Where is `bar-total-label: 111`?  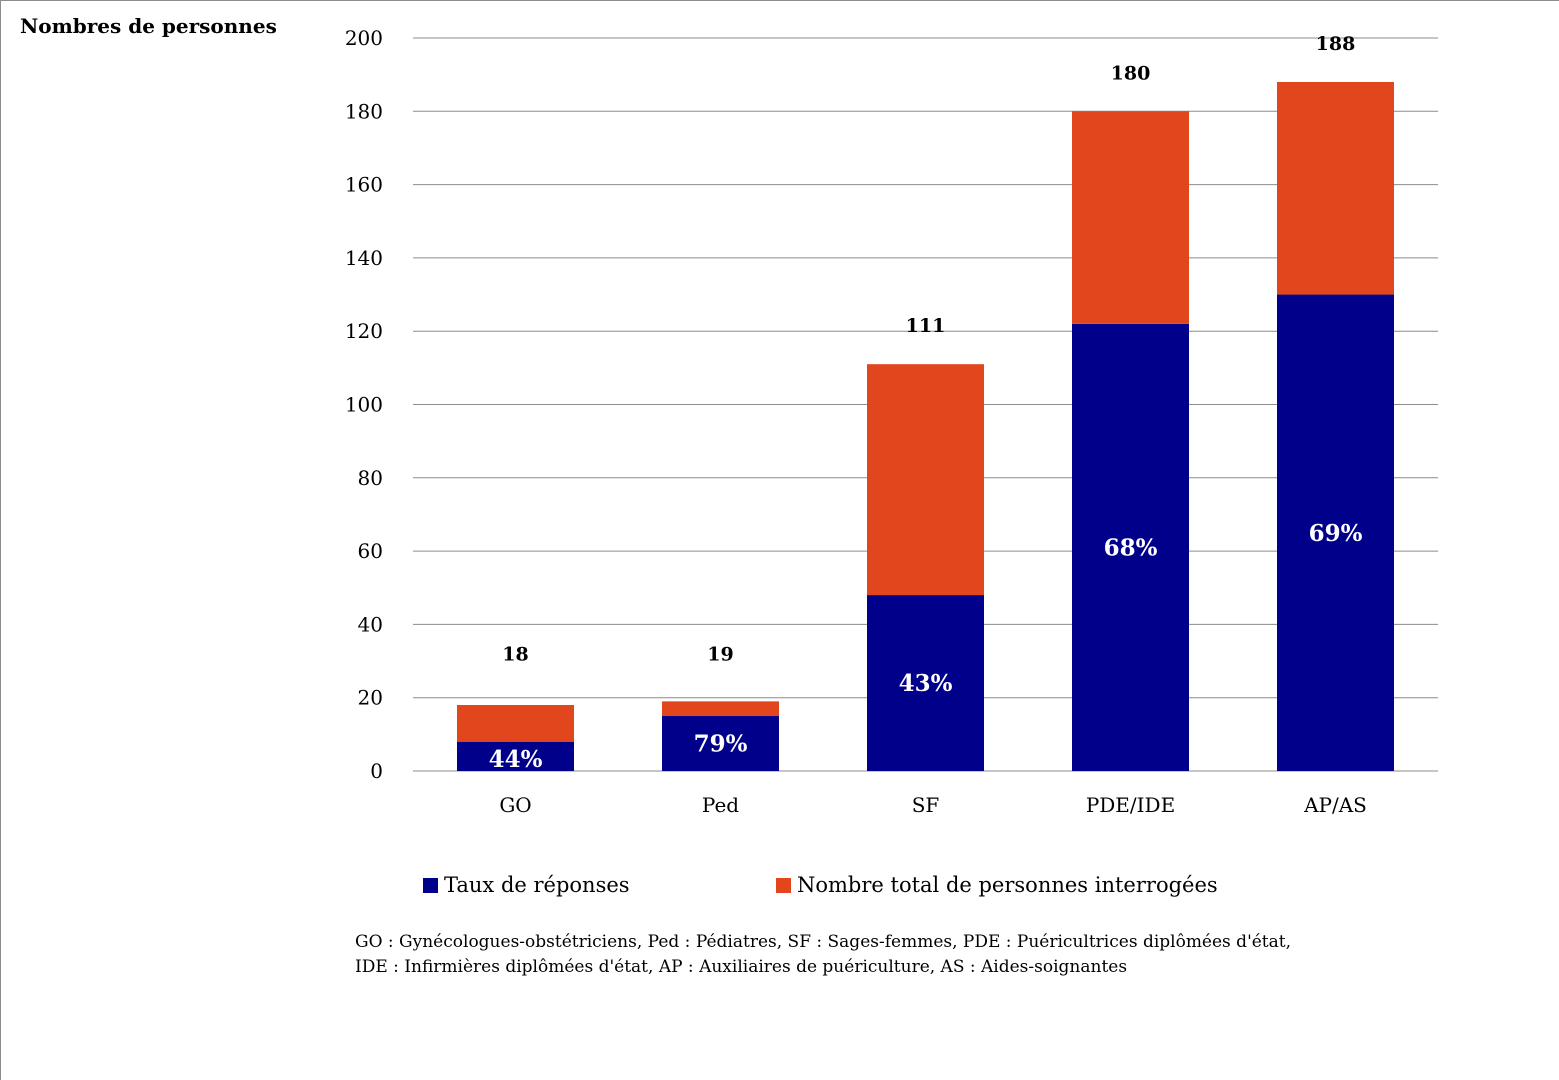 bar-total-label: 111 is located at coordinates (926, 326).